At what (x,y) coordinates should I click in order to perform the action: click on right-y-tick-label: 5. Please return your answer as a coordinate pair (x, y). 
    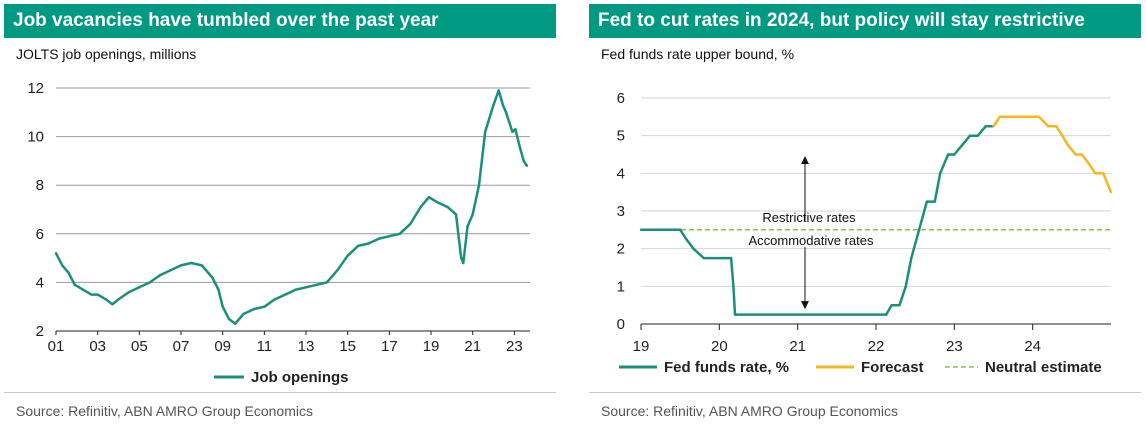
    Looking at the image, I should click on (621, 136).